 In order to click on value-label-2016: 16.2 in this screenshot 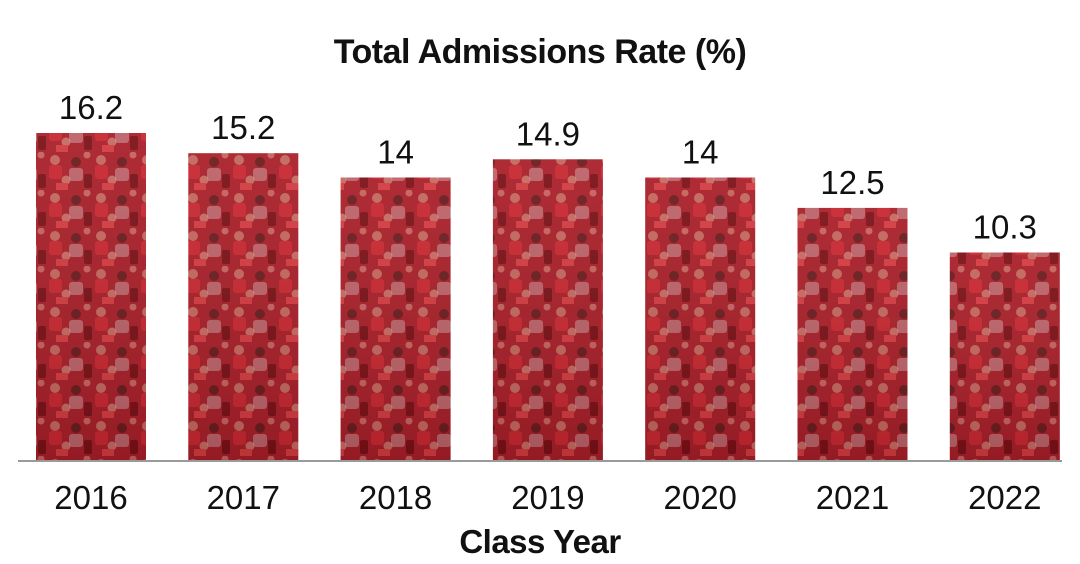, I will do `click(91, 107)`.